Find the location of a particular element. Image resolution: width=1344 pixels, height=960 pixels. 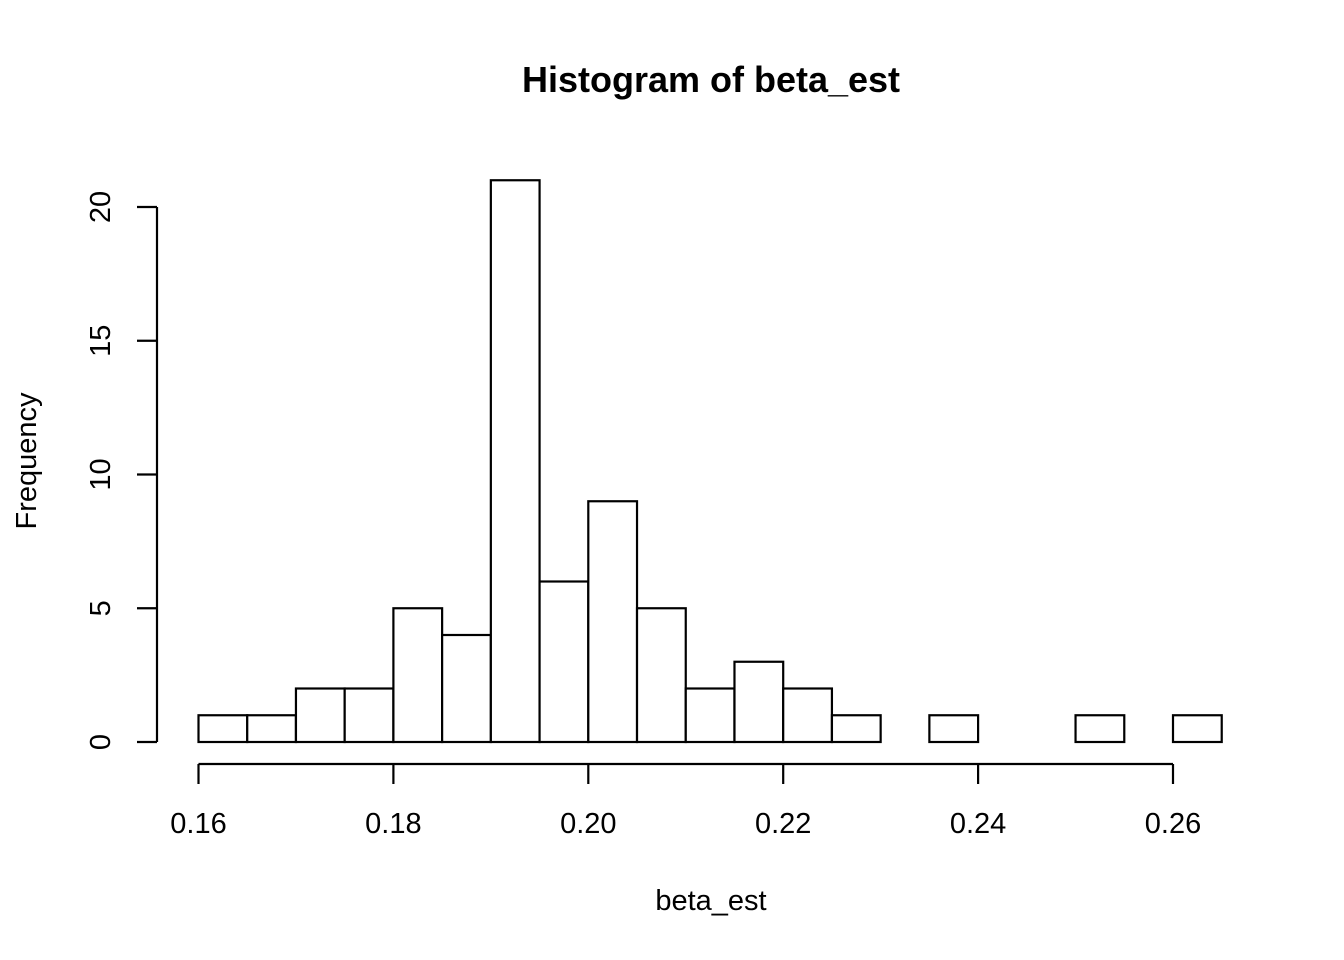

y-axis: 0 5 10 15 20 is located at coordinates (122, 470).